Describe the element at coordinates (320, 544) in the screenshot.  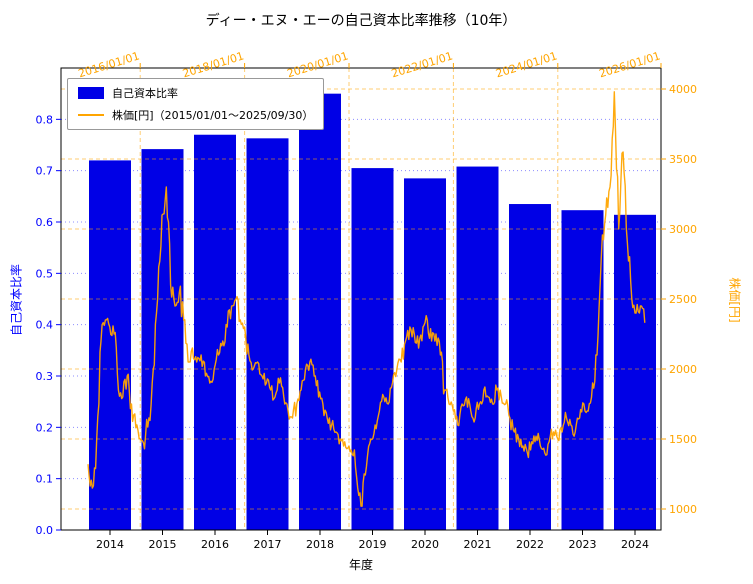
I see `bottom-tick-label: 2018` at that location.